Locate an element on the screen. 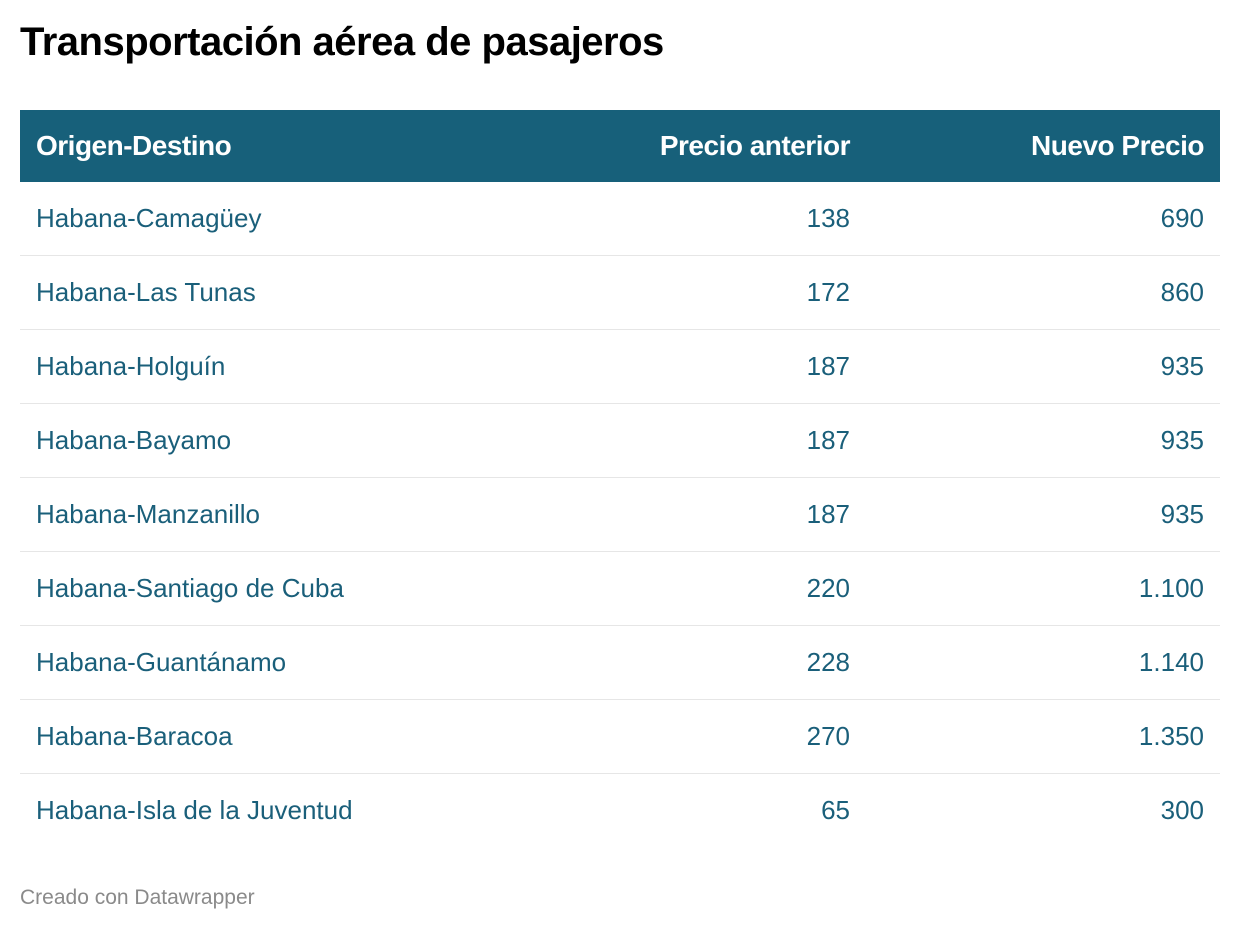 Image resolution: width=1240 pixels, height=932 pixels. table-row: Habana-Santiago de Cuba 220 1.100 is located at coordinates (620, 588).